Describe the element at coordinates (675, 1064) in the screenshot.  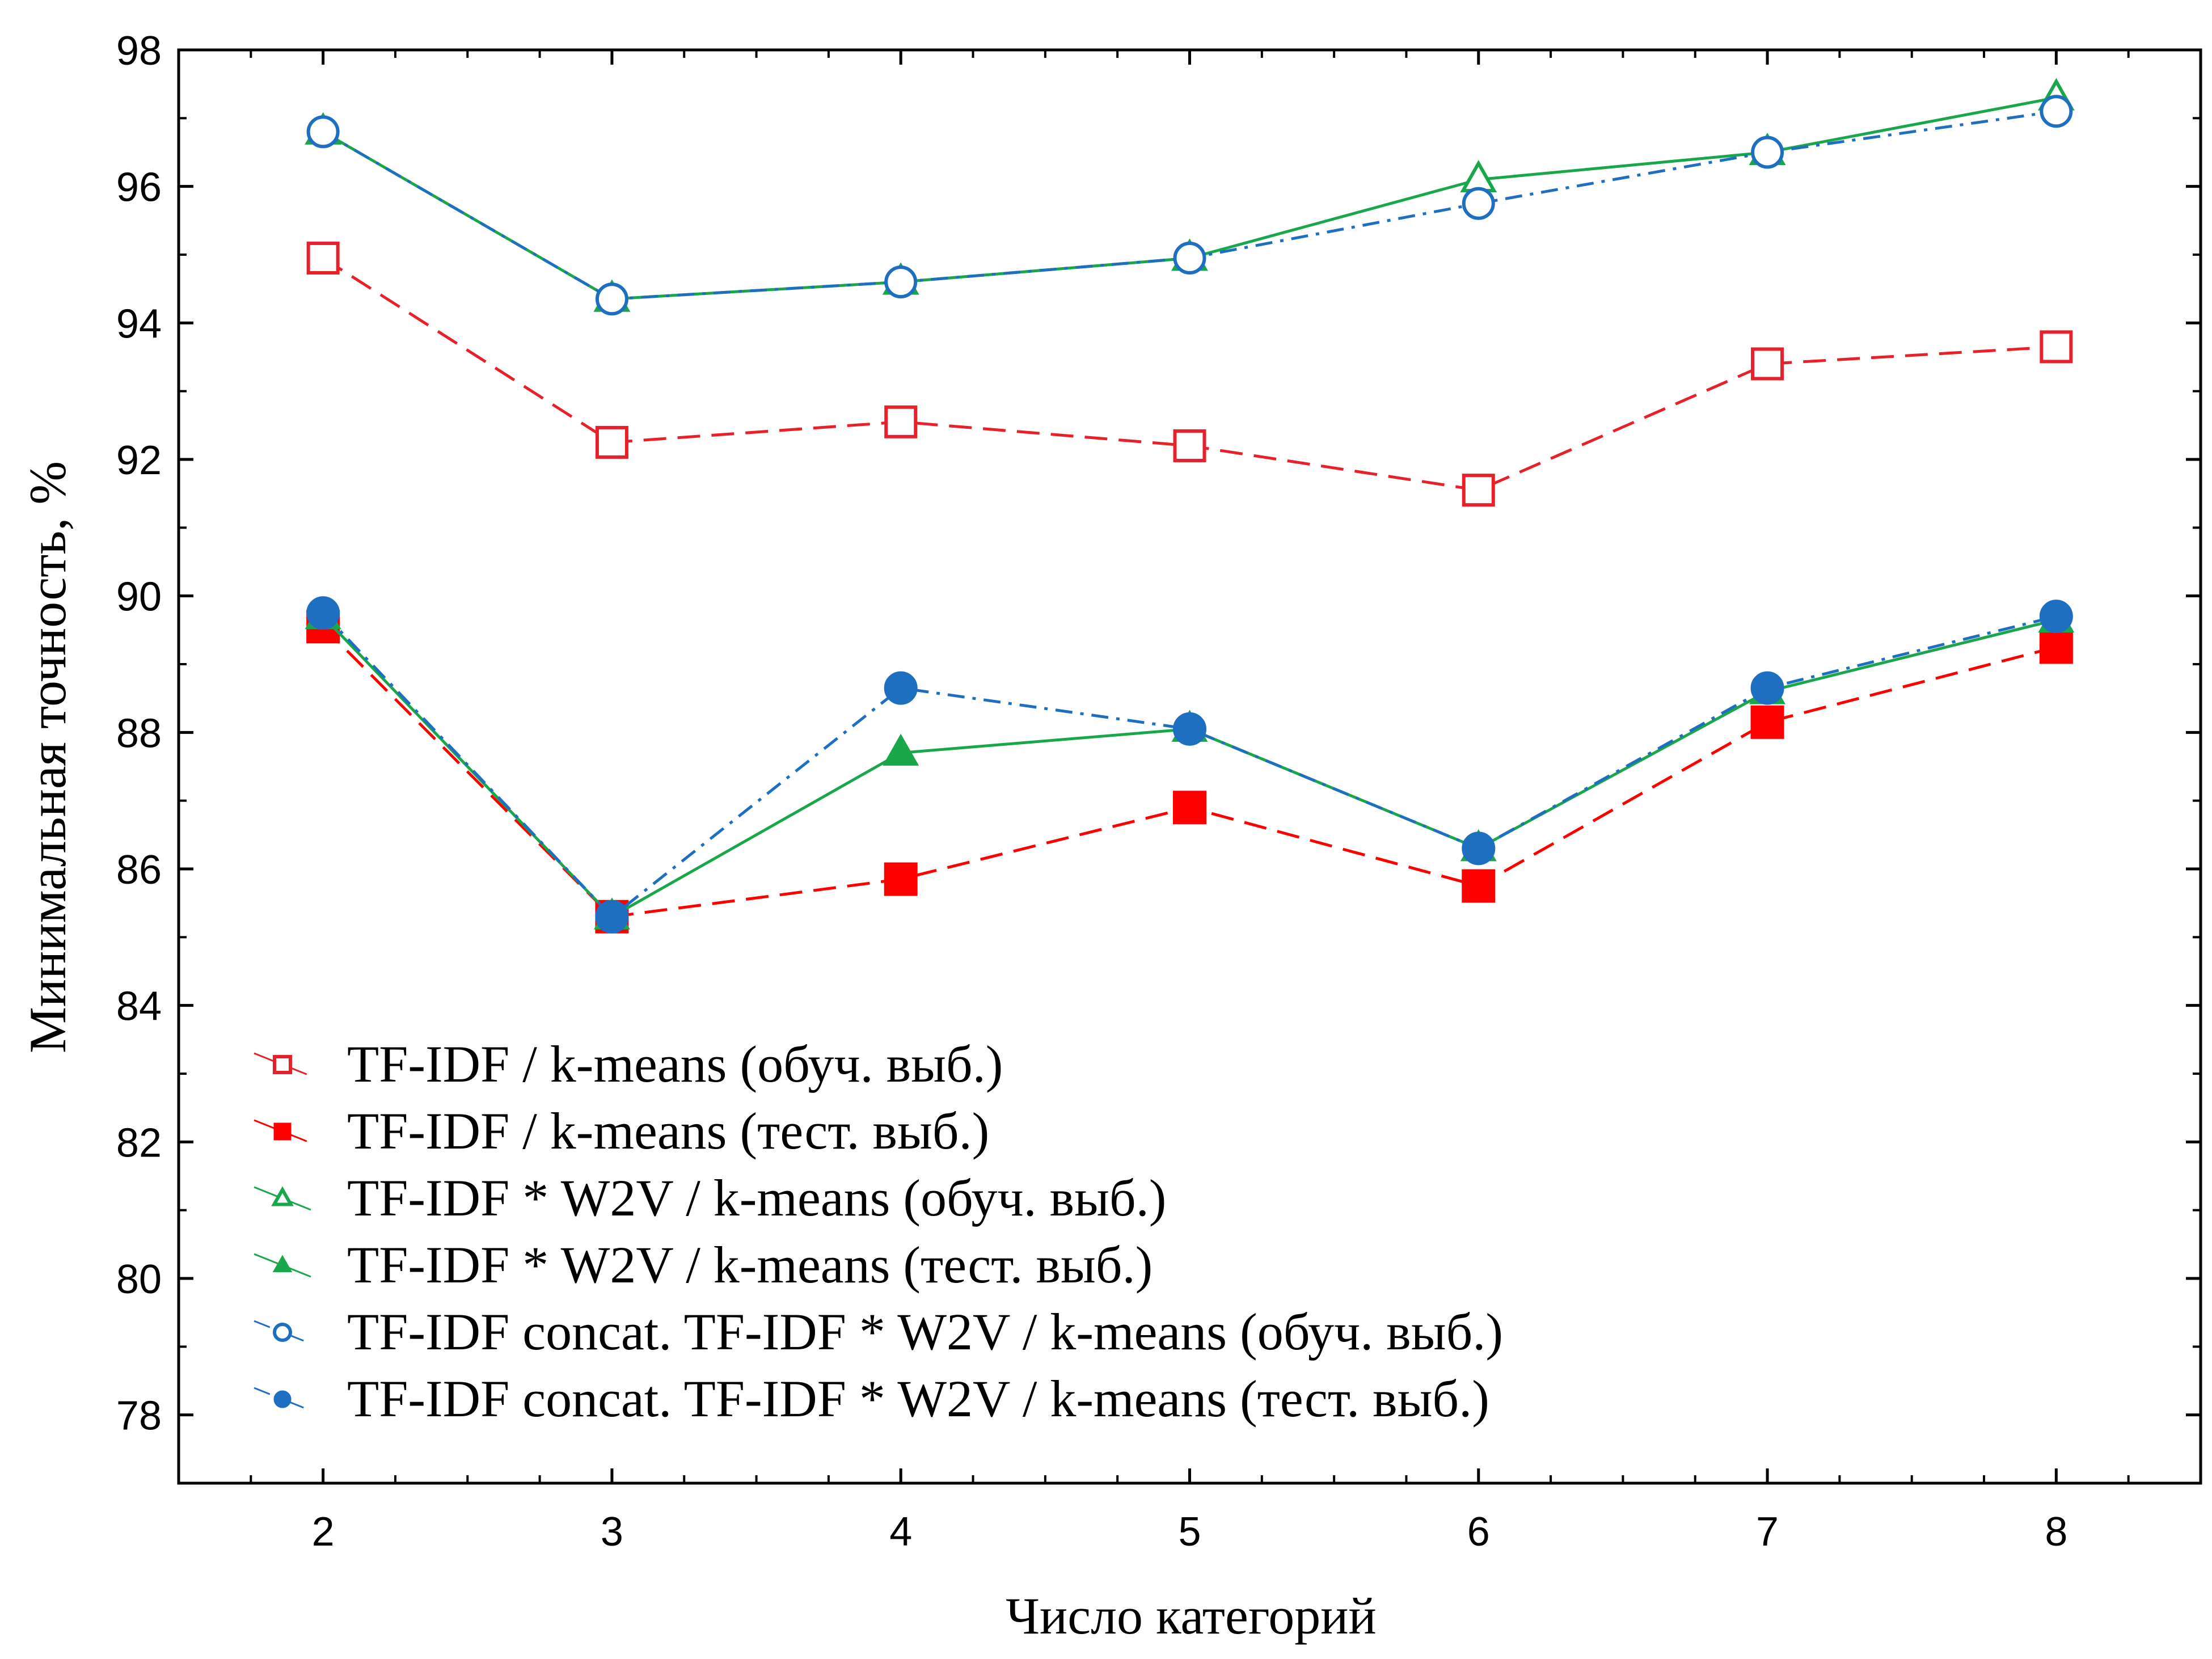
I see `legend-label: TF-IDF / k-means (обуч. выб.)` at that location.